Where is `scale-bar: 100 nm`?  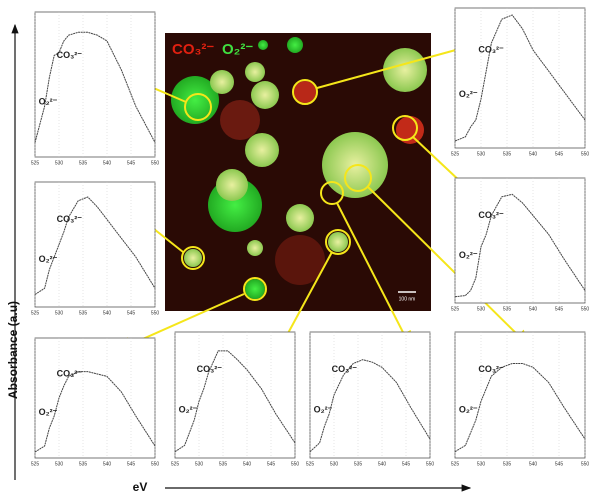
scale-bar: 100 nm is located at coordinates (407, 299).